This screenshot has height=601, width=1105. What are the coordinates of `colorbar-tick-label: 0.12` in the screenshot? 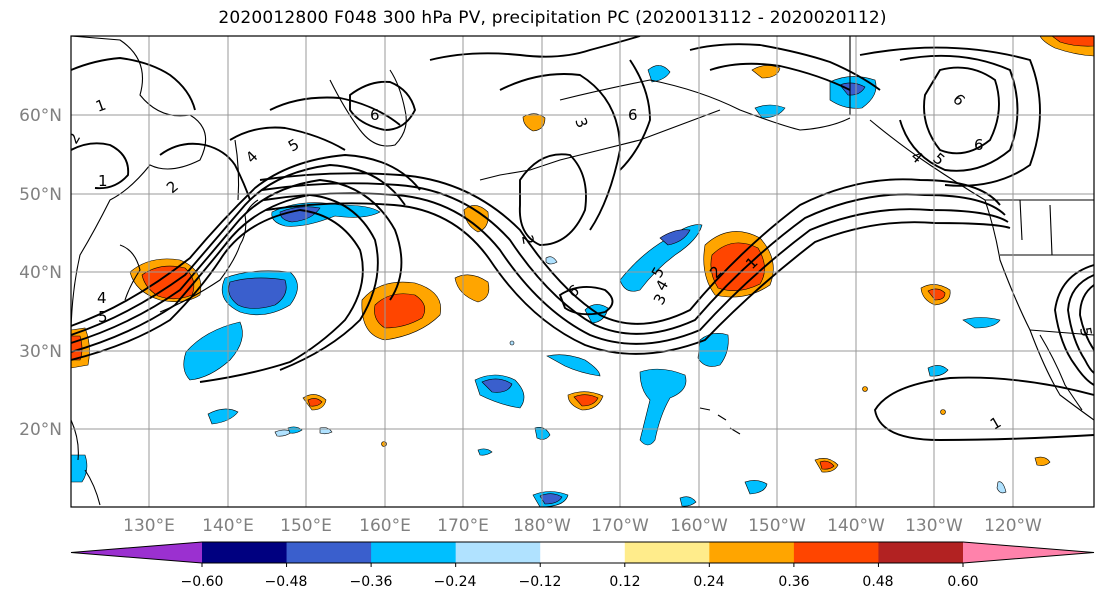 It's located at (624, 582).